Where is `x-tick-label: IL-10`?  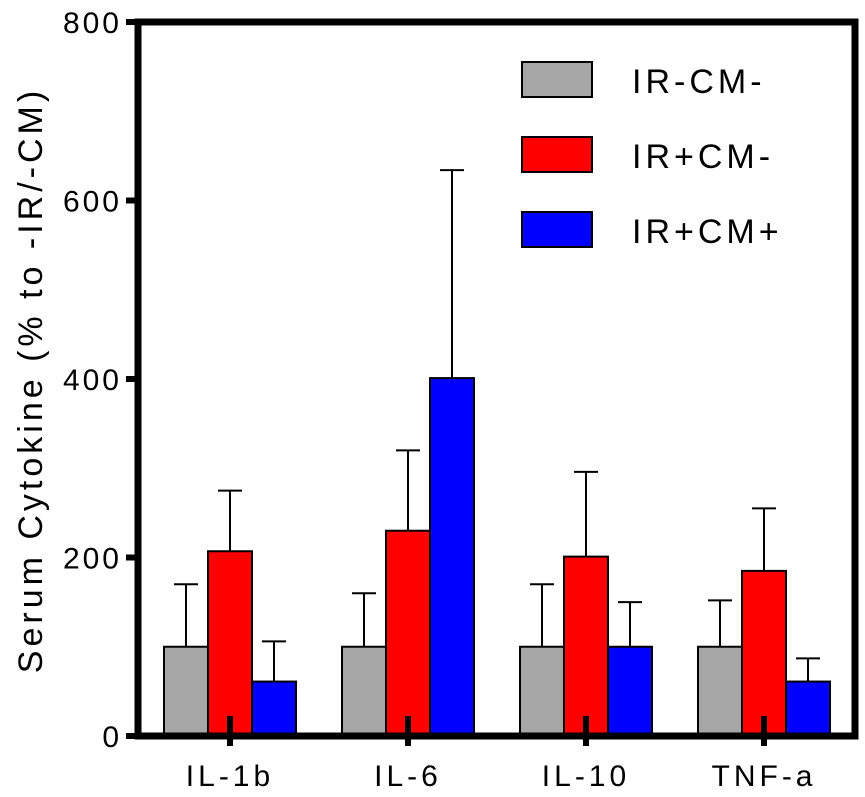
x-tick-label: IL-10 is located at coordinates (586, 776).